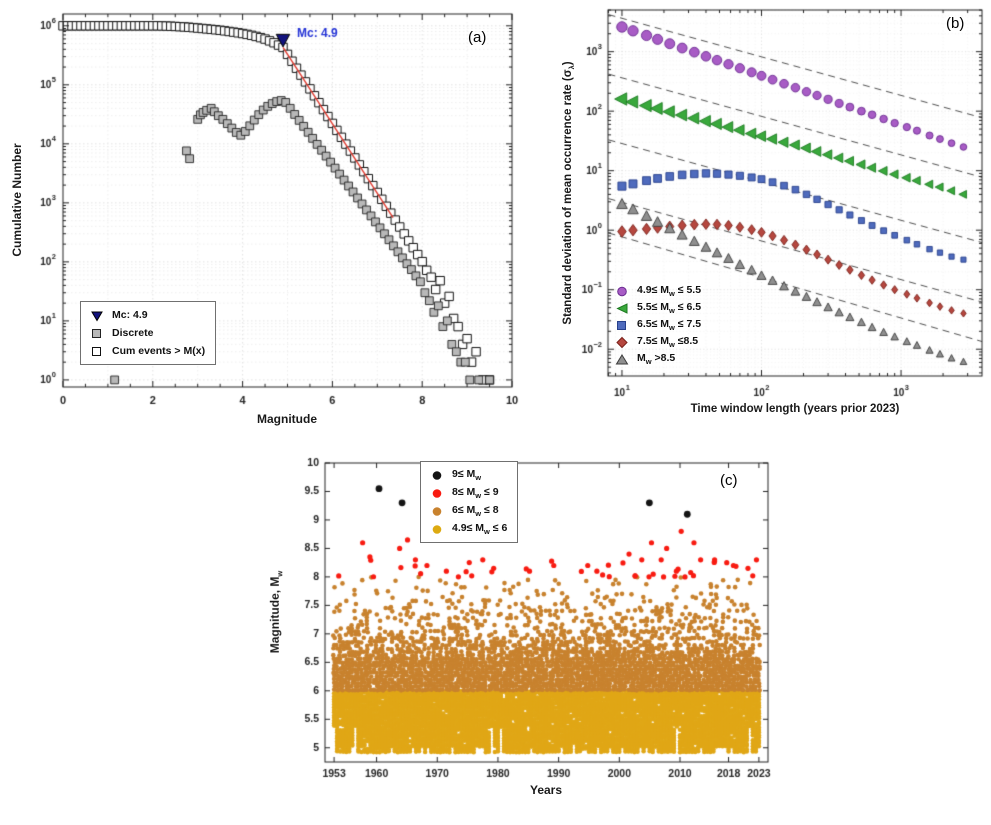 Image resolution: width=991 pixels, height=825 pixels. I want to click on legend-label: 8≤ Mw ≤ 9, so click(475, 493).